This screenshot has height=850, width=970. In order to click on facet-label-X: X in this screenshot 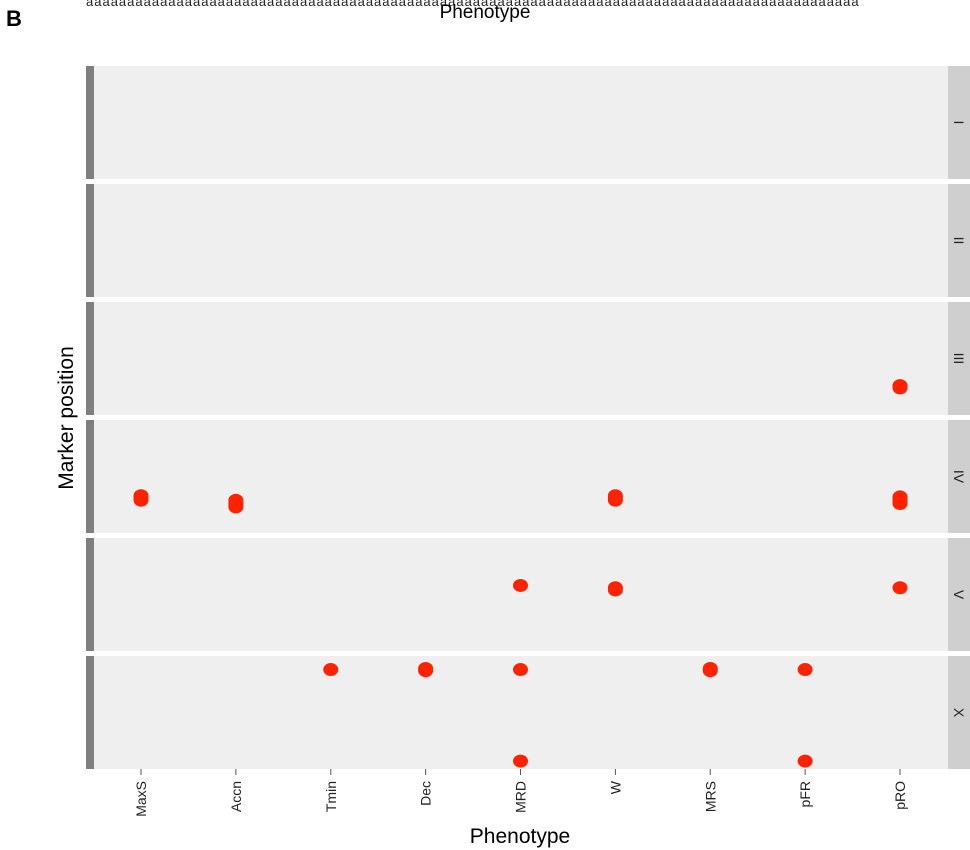, I will do `click(959, 713)`.